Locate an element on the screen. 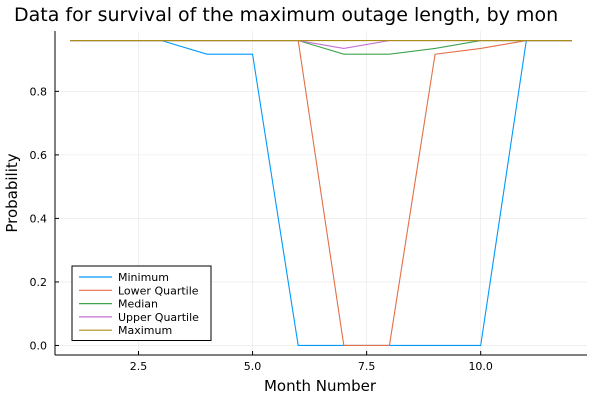 The image size is (600, 400). y-tick-label: 0.0 is located at coordinates (39, 345).